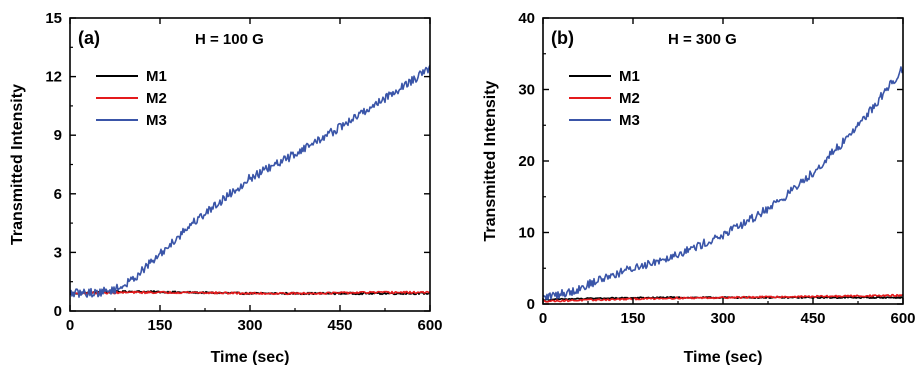 Image resolution: width=919 pixels, height=365 pixels. I want to click on y-tick-label: 3, so click(58, 252).